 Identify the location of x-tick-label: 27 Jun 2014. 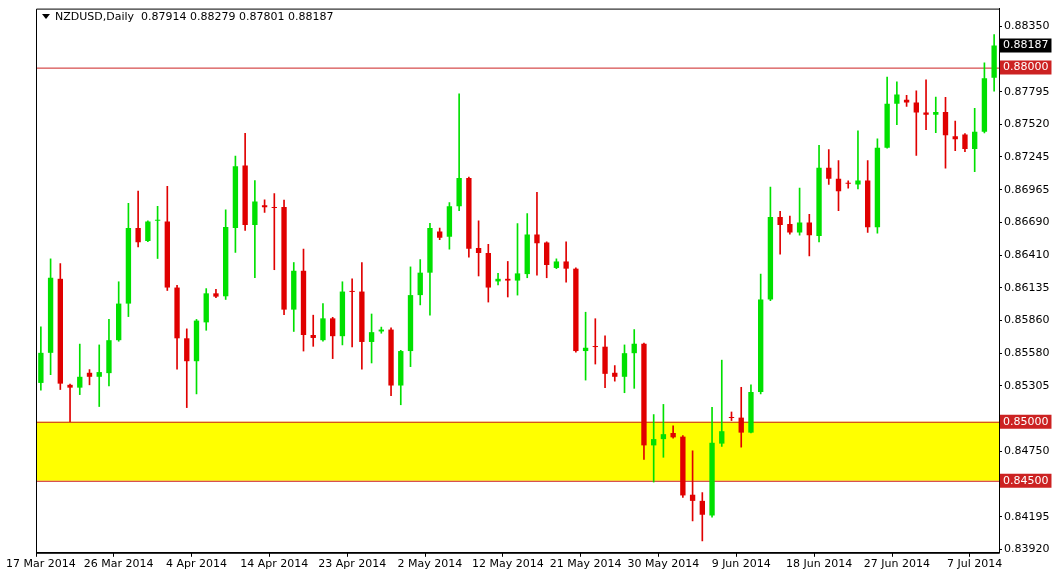
(896, 564).